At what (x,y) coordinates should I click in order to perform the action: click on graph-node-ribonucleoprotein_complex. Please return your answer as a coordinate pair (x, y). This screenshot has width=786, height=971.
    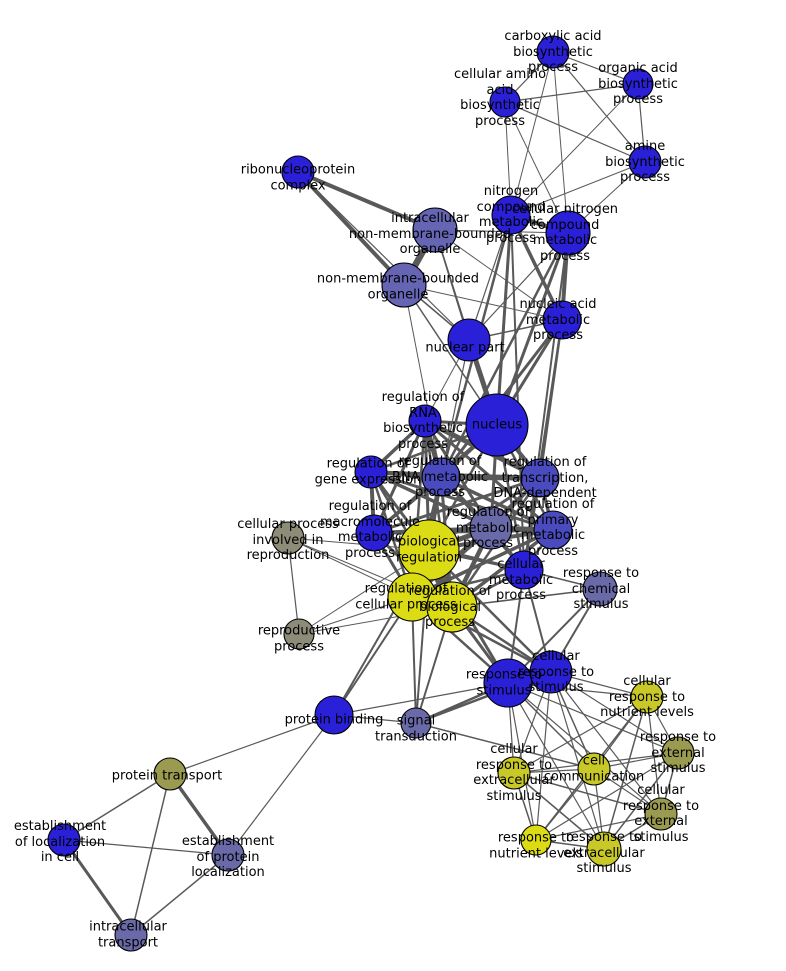
    Looking at the image, I should click on (298, 172).